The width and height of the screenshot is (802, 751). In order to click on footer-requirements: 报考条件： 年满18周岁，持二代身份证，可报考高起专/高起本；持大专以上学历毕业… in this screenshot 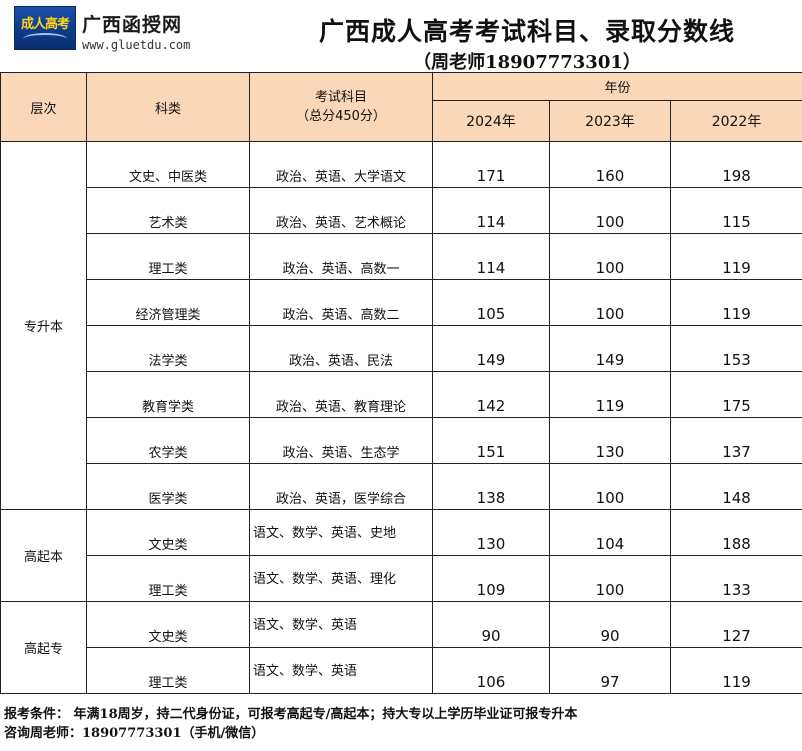, I will do `click(291, 714)`.